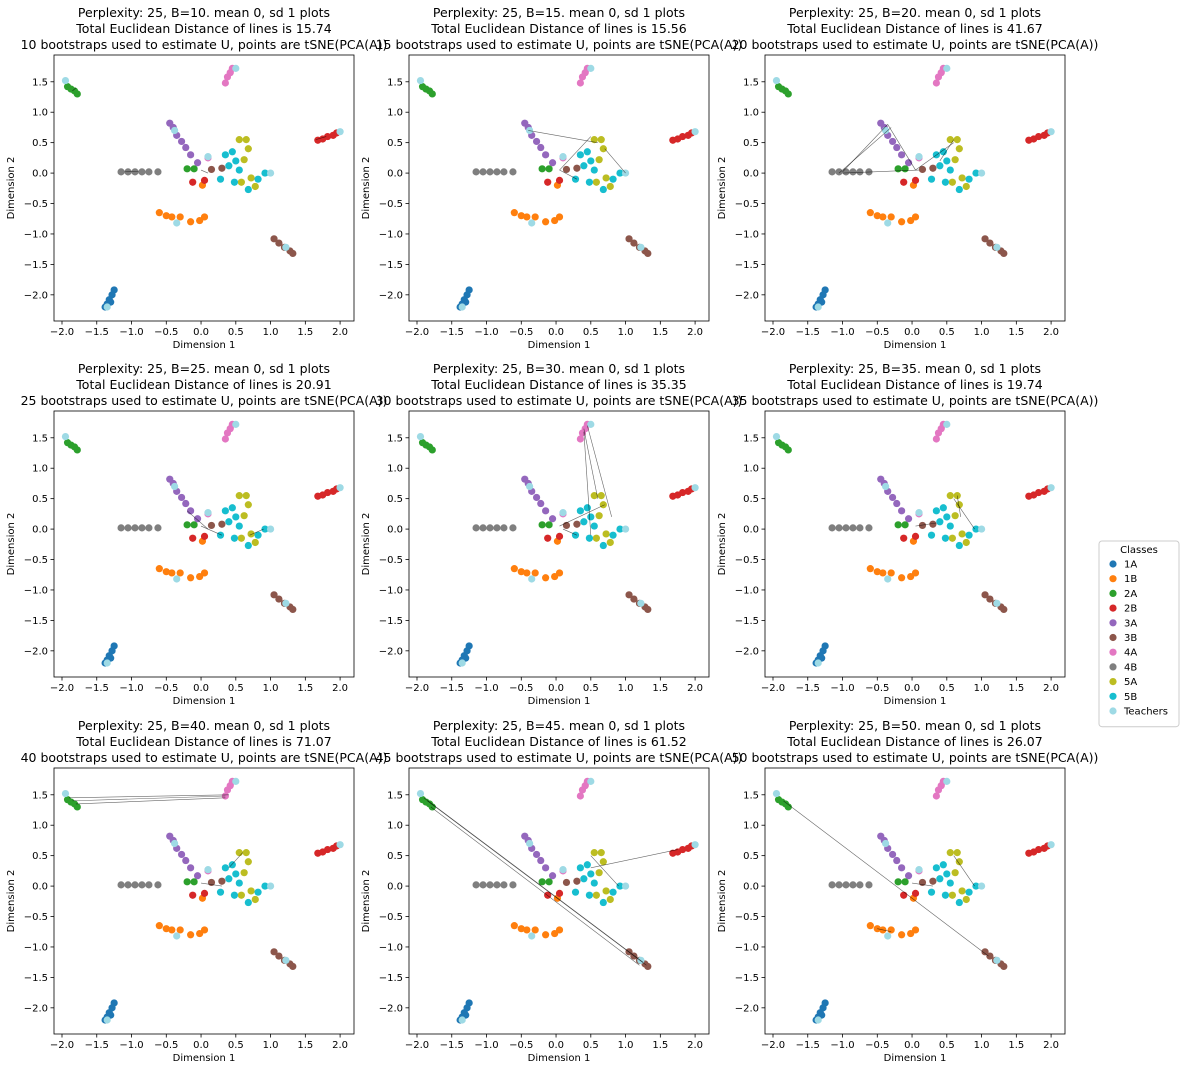  Describe the element at coordinates (166, 688) in the screenshot. I see `x-tick-label: −0.5` at that location.